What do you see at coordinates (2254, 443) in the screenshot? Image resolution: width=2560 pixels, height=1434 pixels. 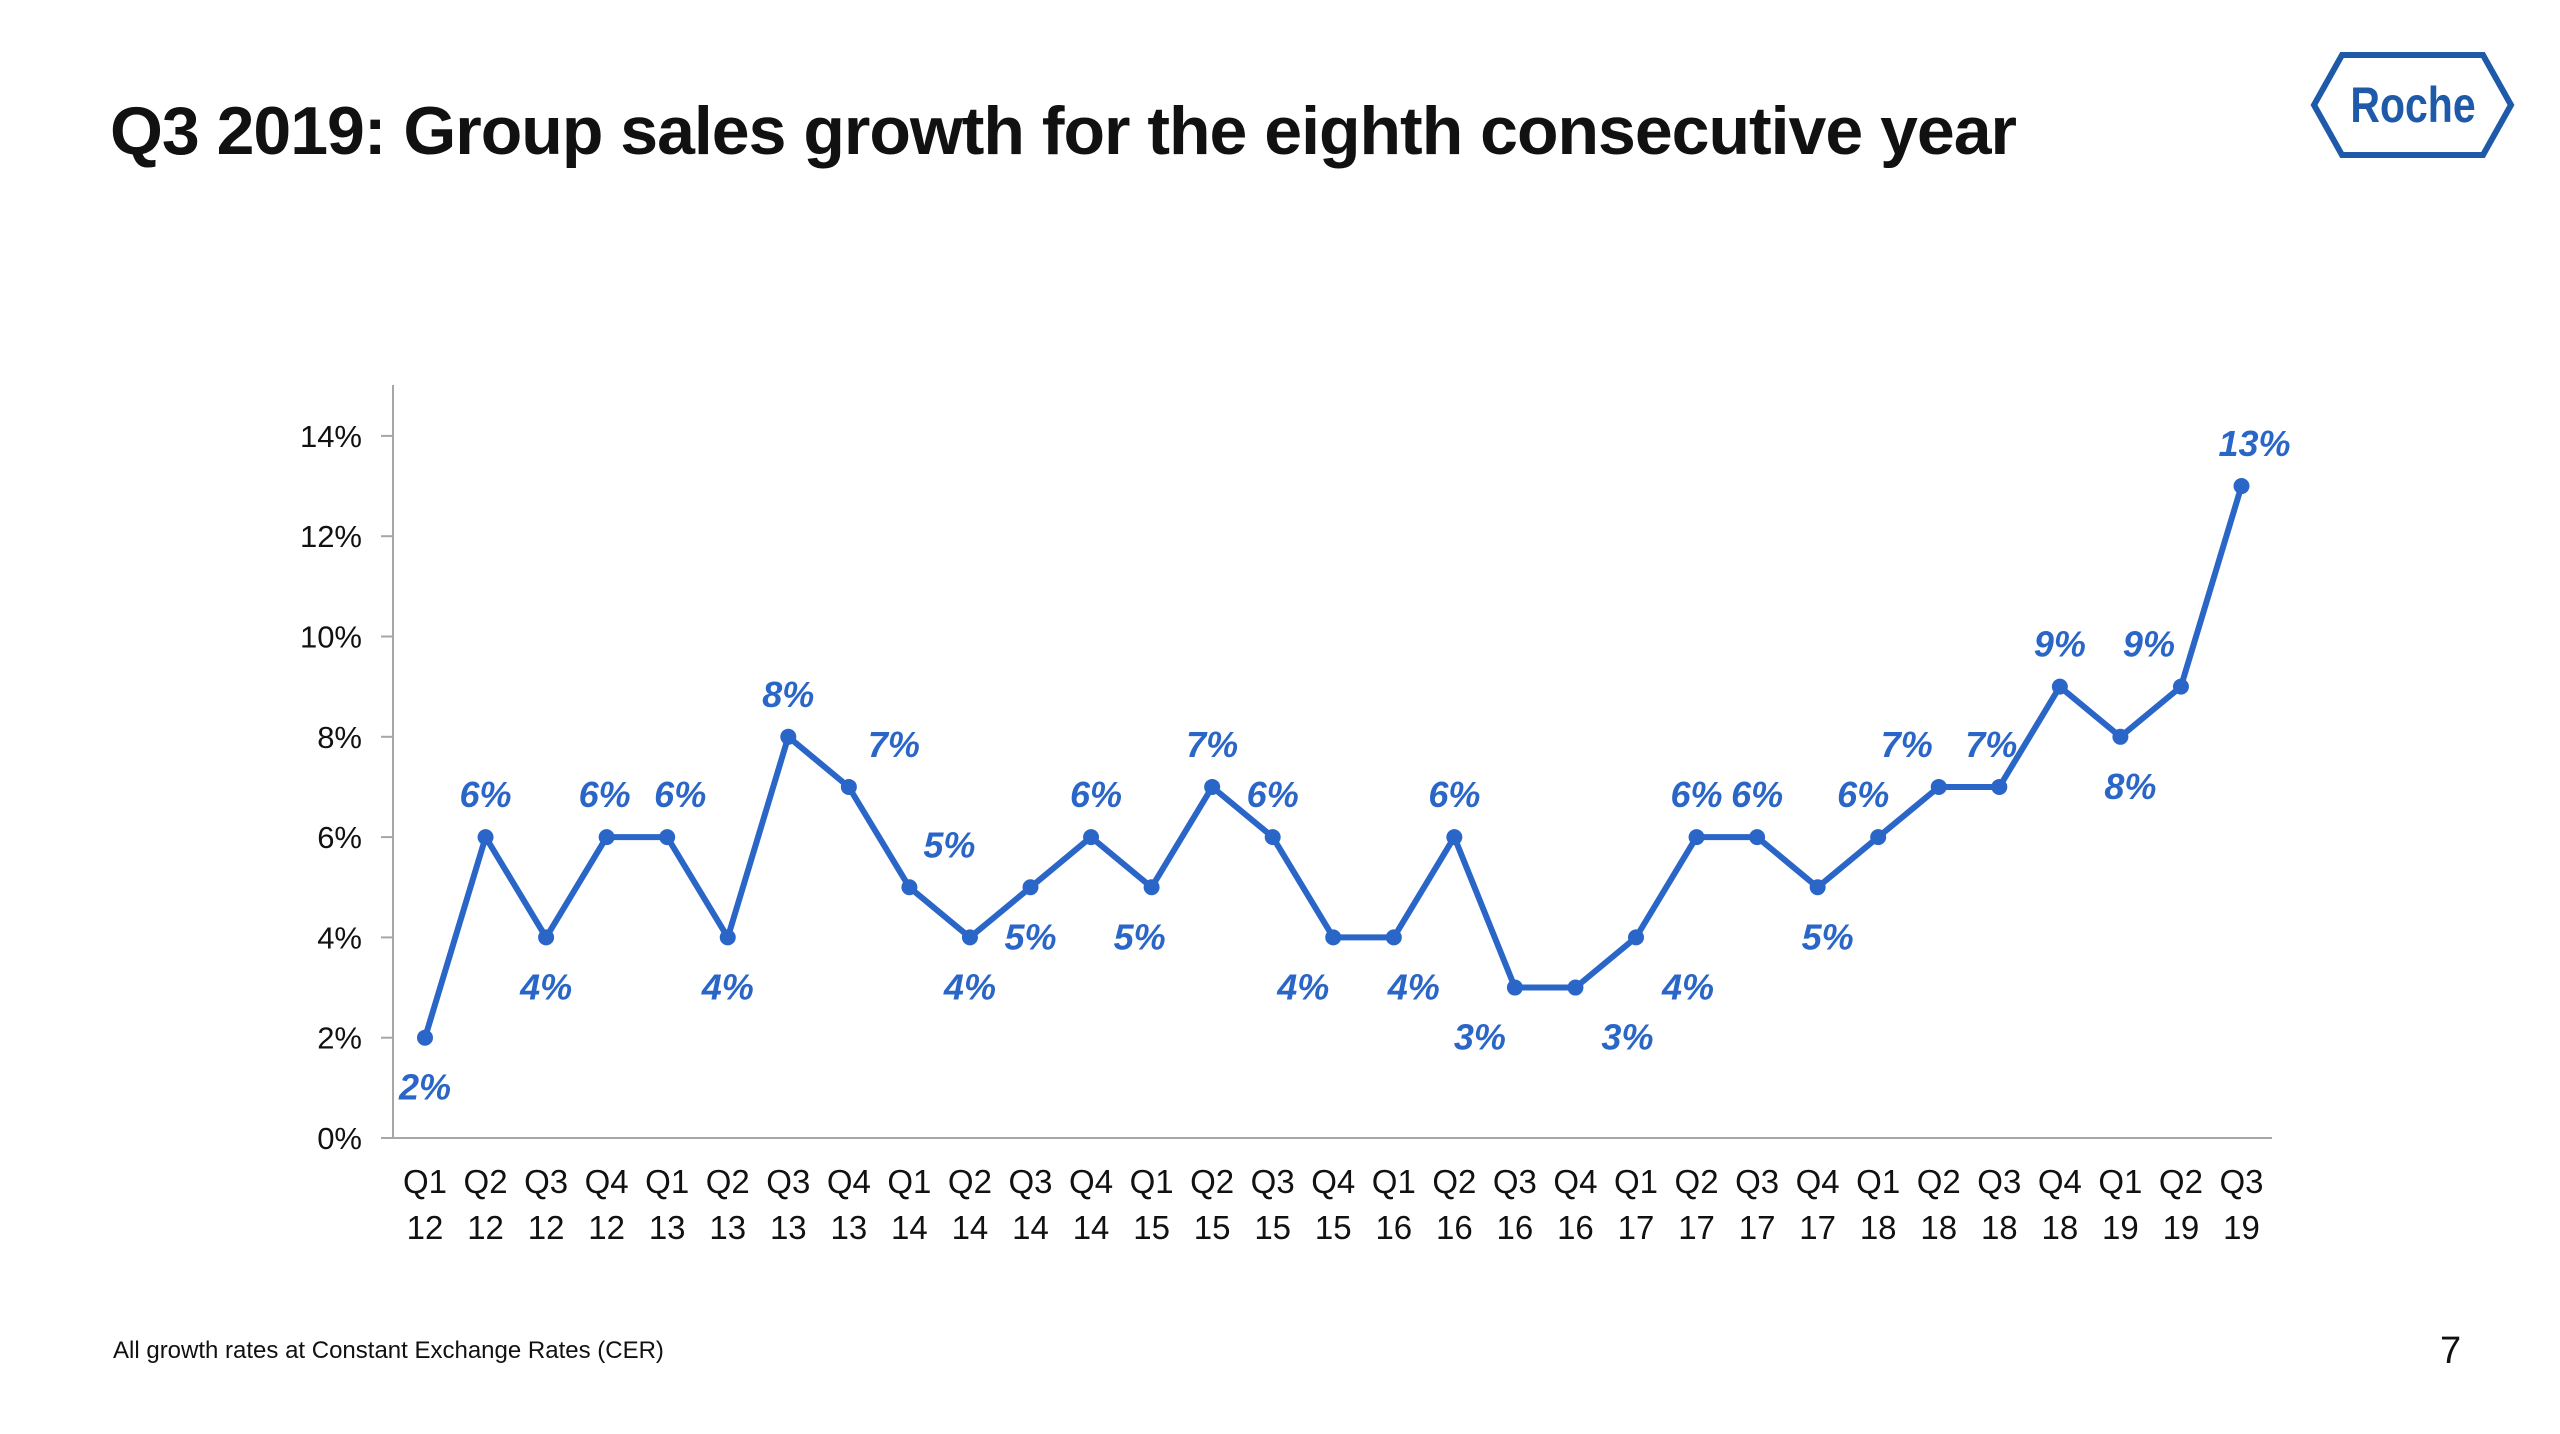 I see `data-label: 13%` at bounding box center [2254, 443].